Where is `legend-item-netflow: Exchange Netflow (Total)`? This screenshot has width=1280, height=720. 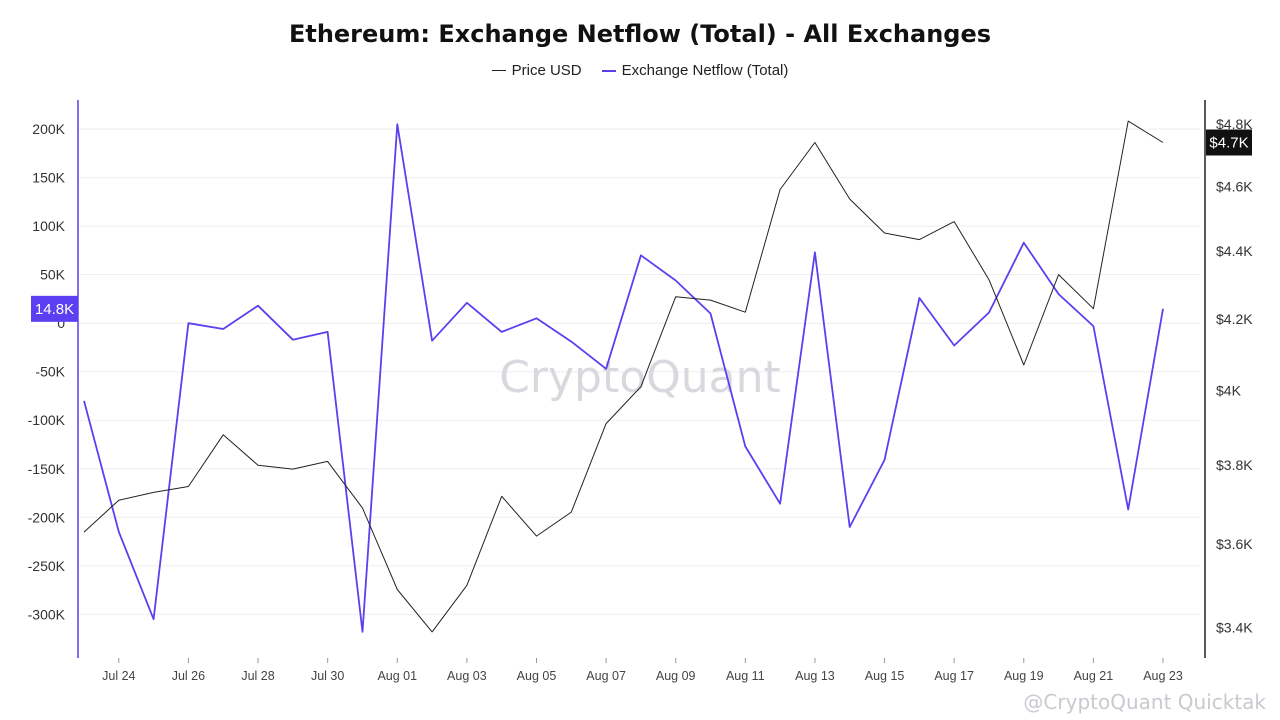
legend-item-netflow: Exchange Netflow (Total) is located at coordinates (695, 70).